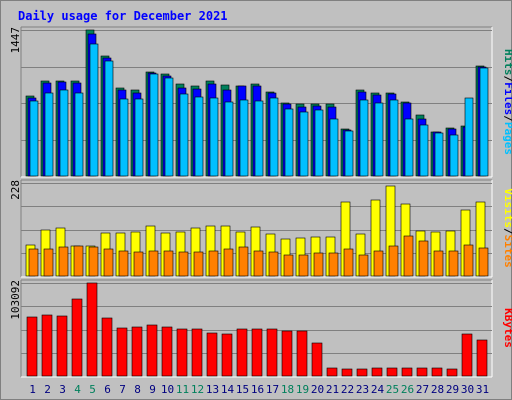 Image resolution: width=512 pixels, height=400 pixels. Describe the element at coordinates (507, 251) in the screenshot. I see `legend-entry: Sites` at that location.